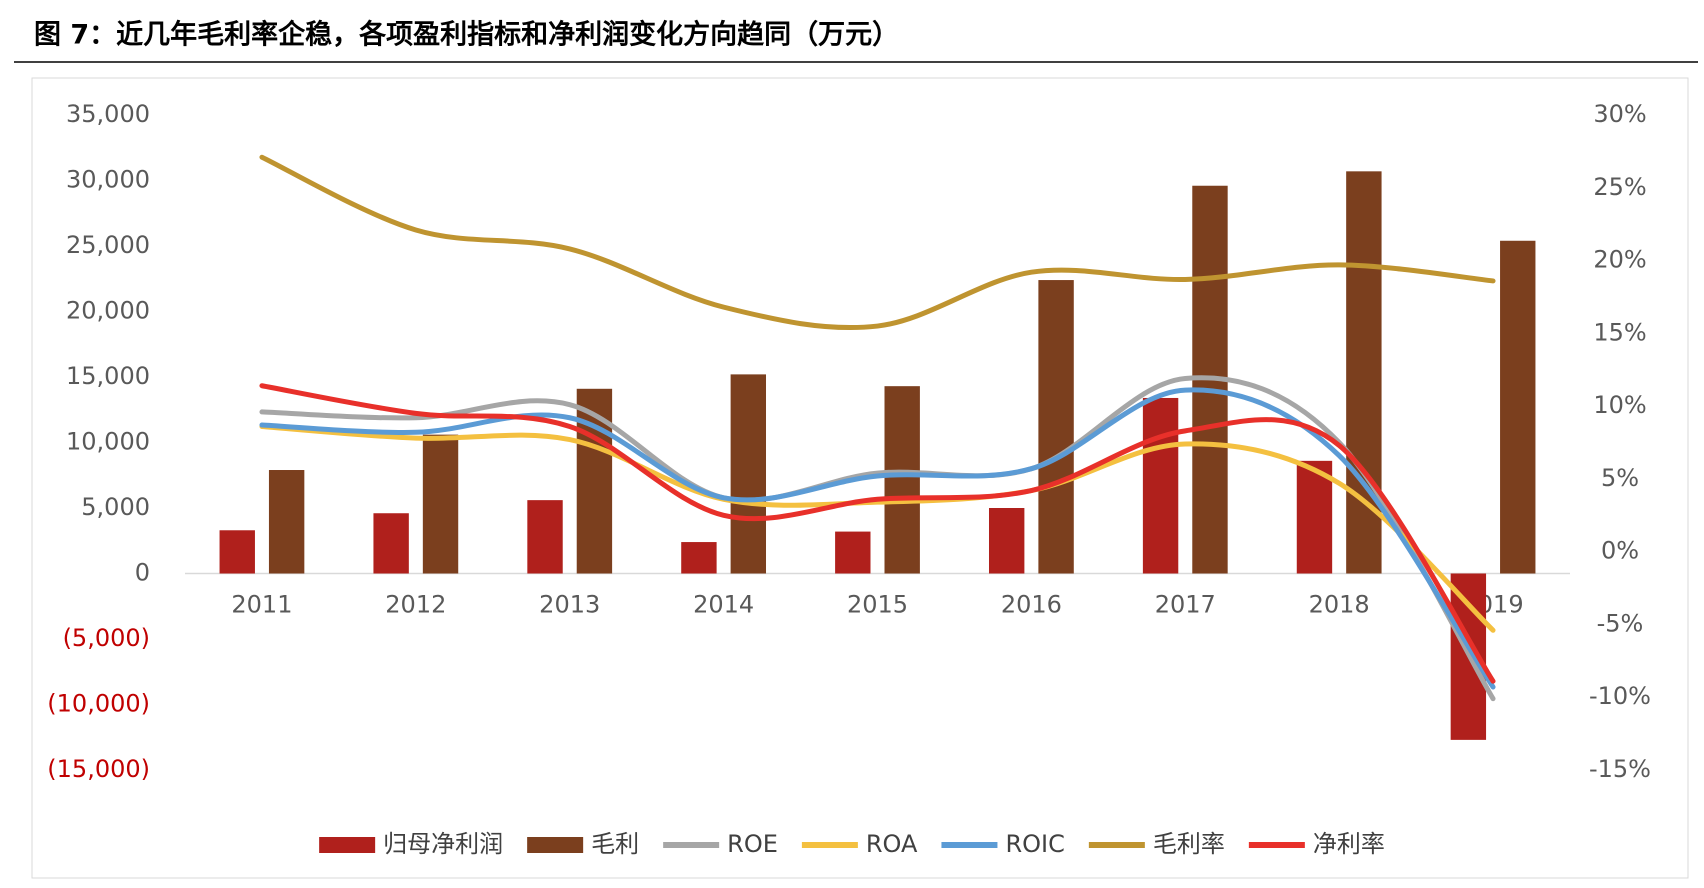 The width and height of the screenshot is (1704, 888). I want to click on y2-tick-label: -5%, so click(1620, 623).